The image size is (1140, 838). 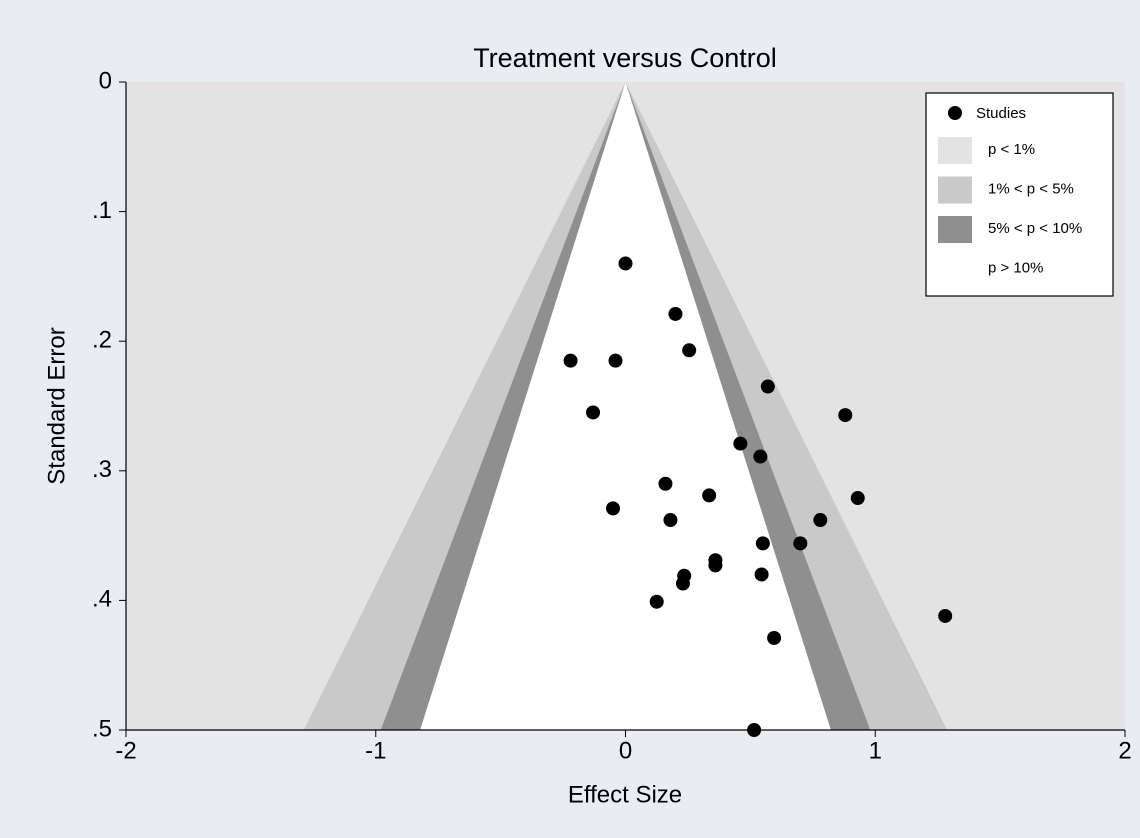 What do you see at coordinates (625, 750) in the screenshot?
I see `x-tick-label: 0` at bounding box center [625, 750].